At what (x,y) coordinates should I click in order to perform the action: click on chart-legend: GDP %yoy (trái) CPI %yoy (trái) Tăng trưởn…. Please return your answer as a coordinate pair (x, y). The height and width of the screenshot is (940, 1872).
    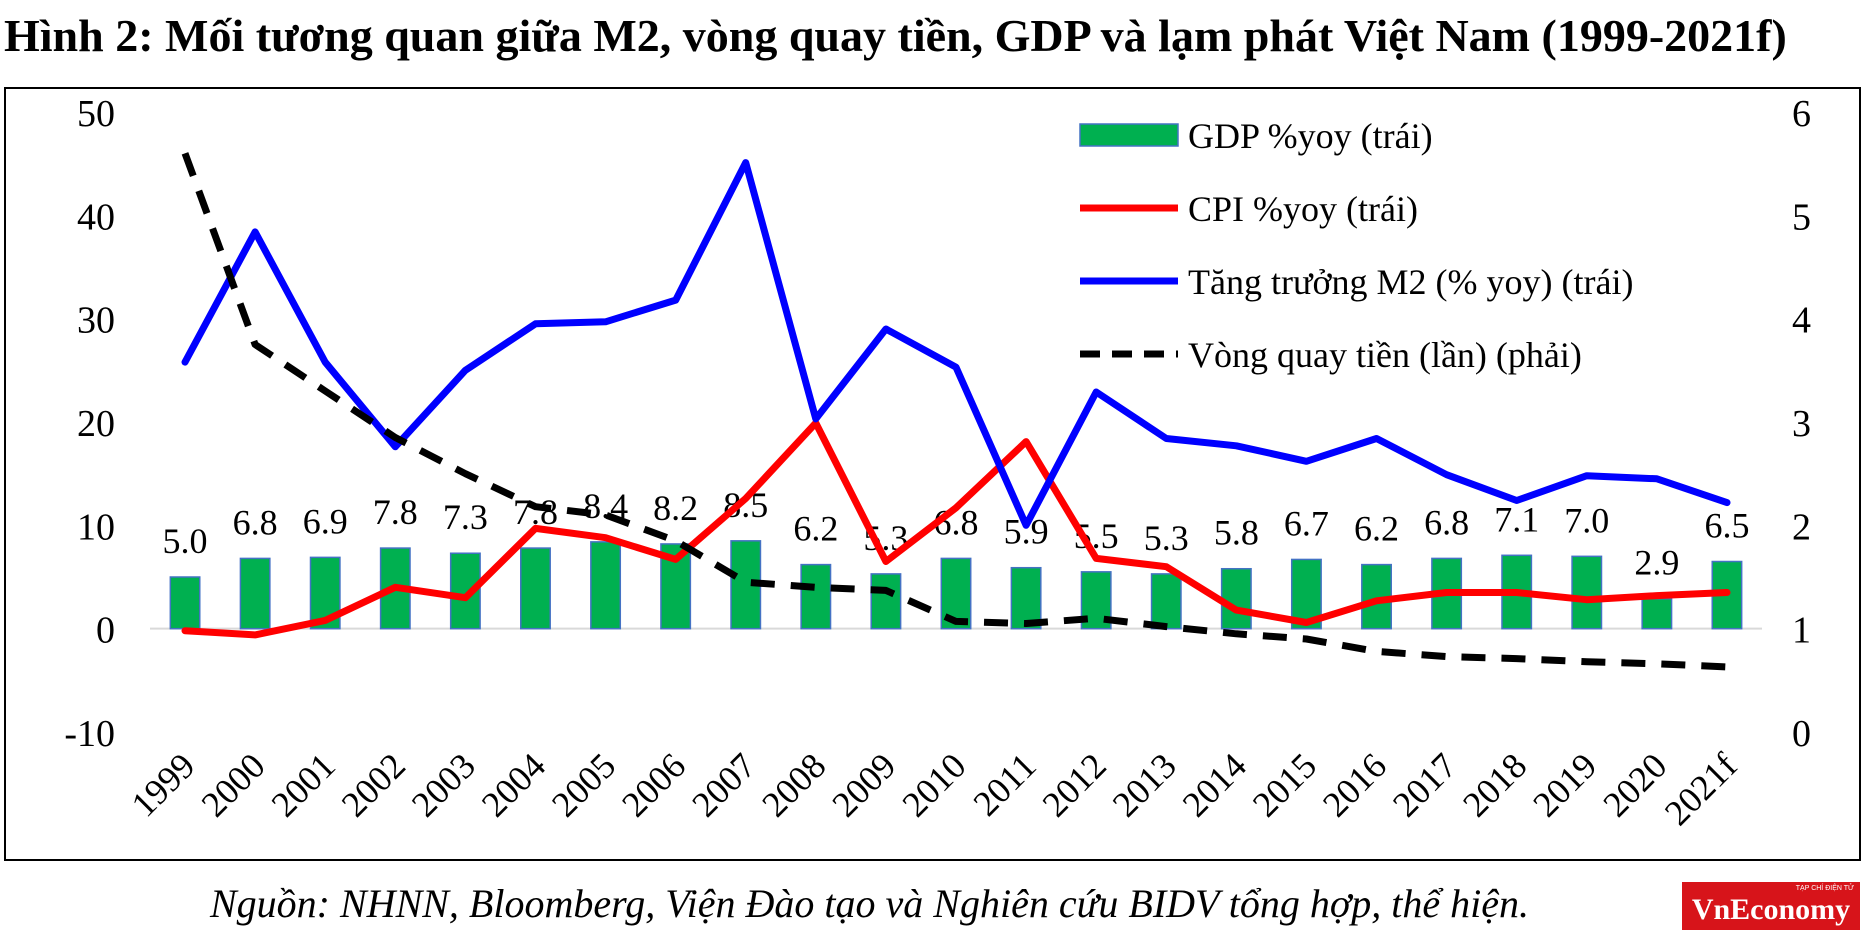
    Looking at the image, I should click on (1356, 245).